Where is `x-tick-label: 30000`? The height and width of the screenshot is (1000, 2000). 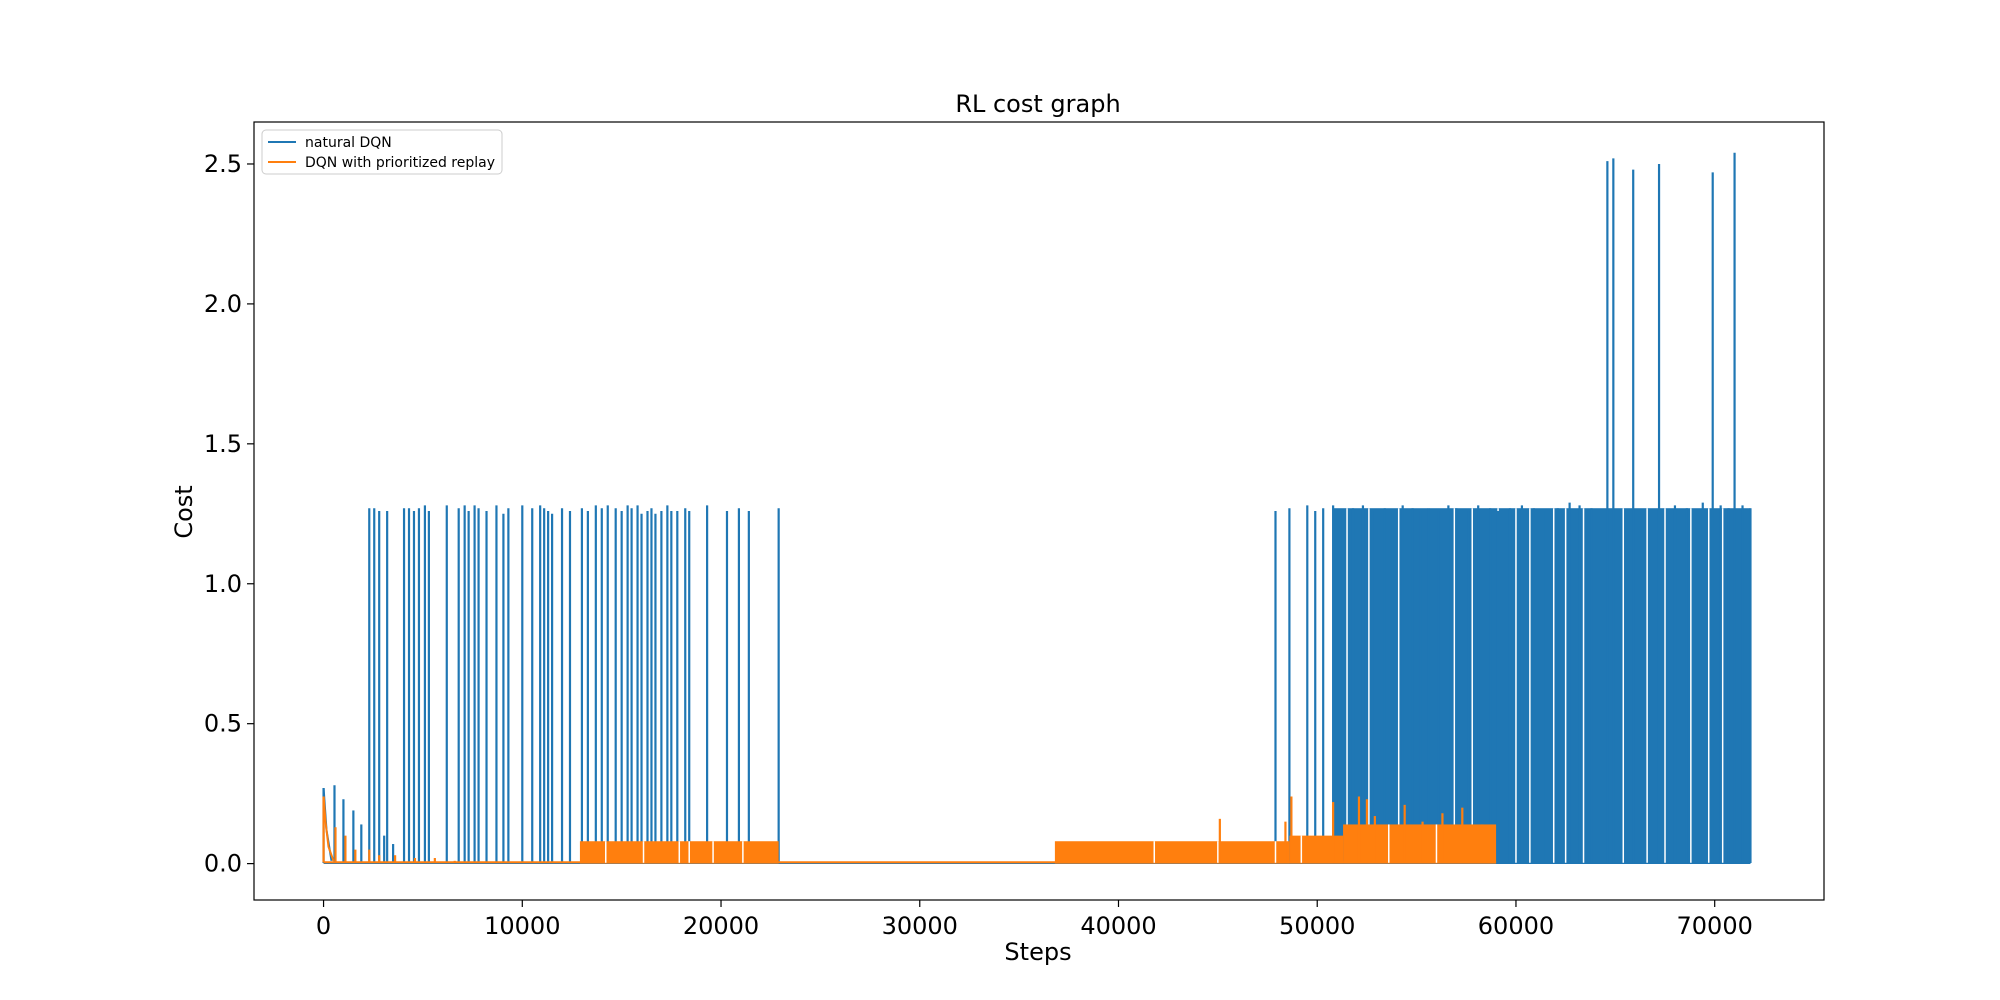 x-tick-label: 30000 is located at coordinates (920, 926).